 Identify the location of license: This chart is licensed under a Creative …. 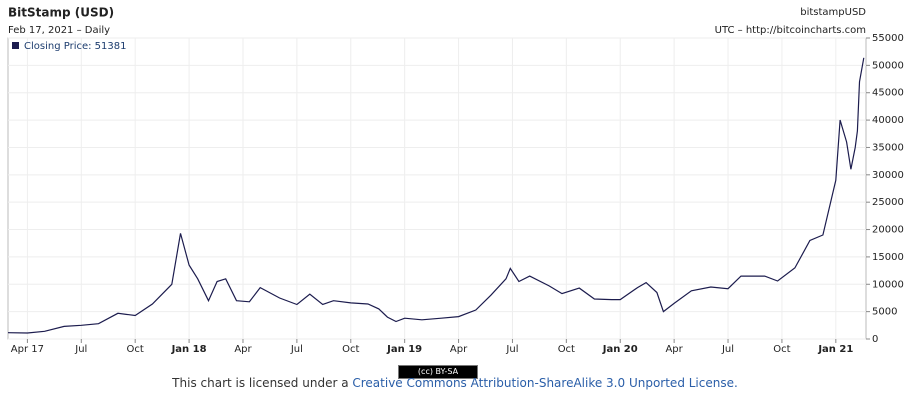
(455, 383).